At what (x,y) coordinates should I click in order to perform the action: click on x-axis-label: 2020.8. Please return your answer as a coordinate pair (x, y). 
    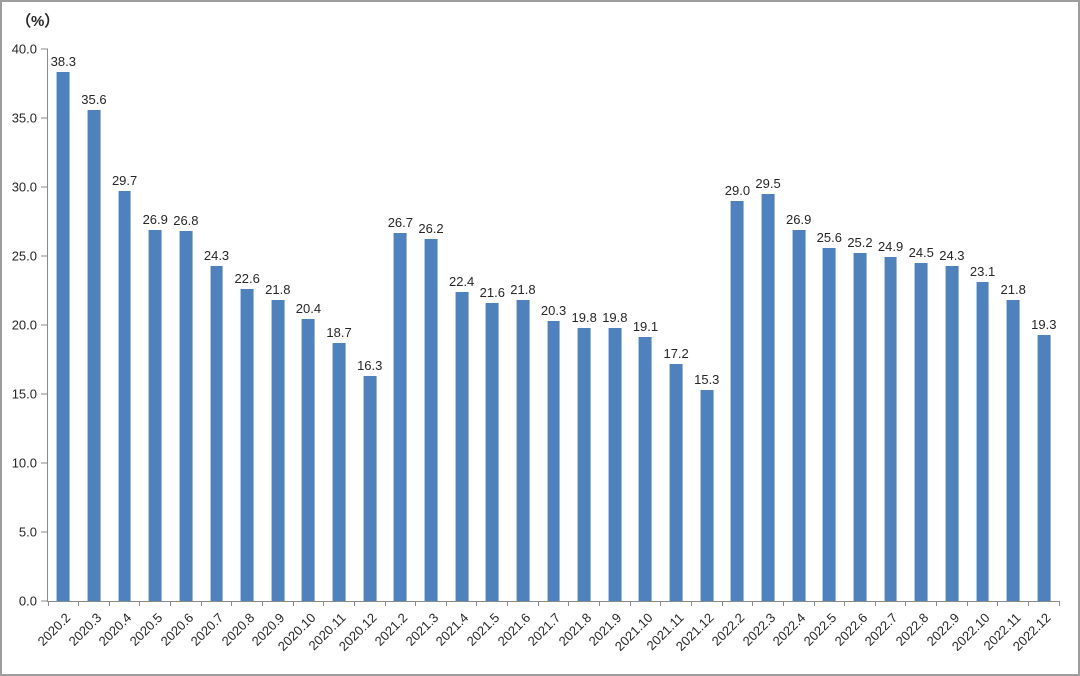
    Looking at the image, I should click on (238, 629).